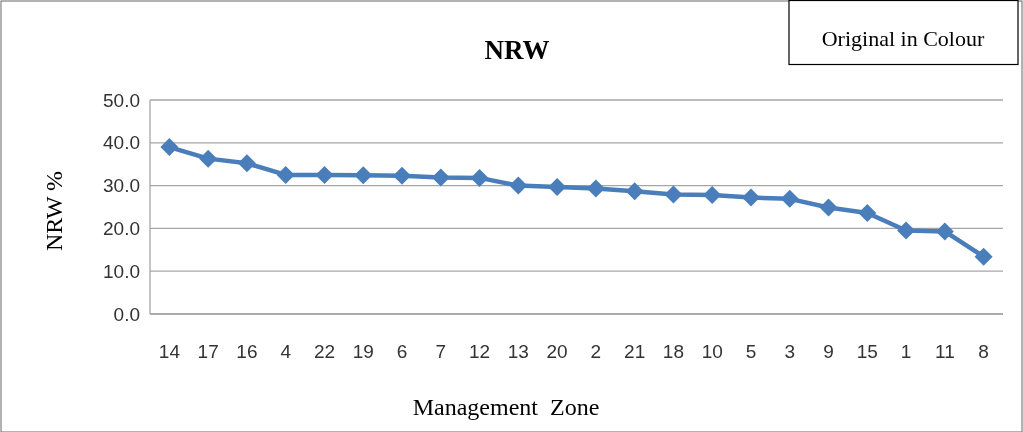  I want to click on x-tick-label: 19, so click(363, 351).